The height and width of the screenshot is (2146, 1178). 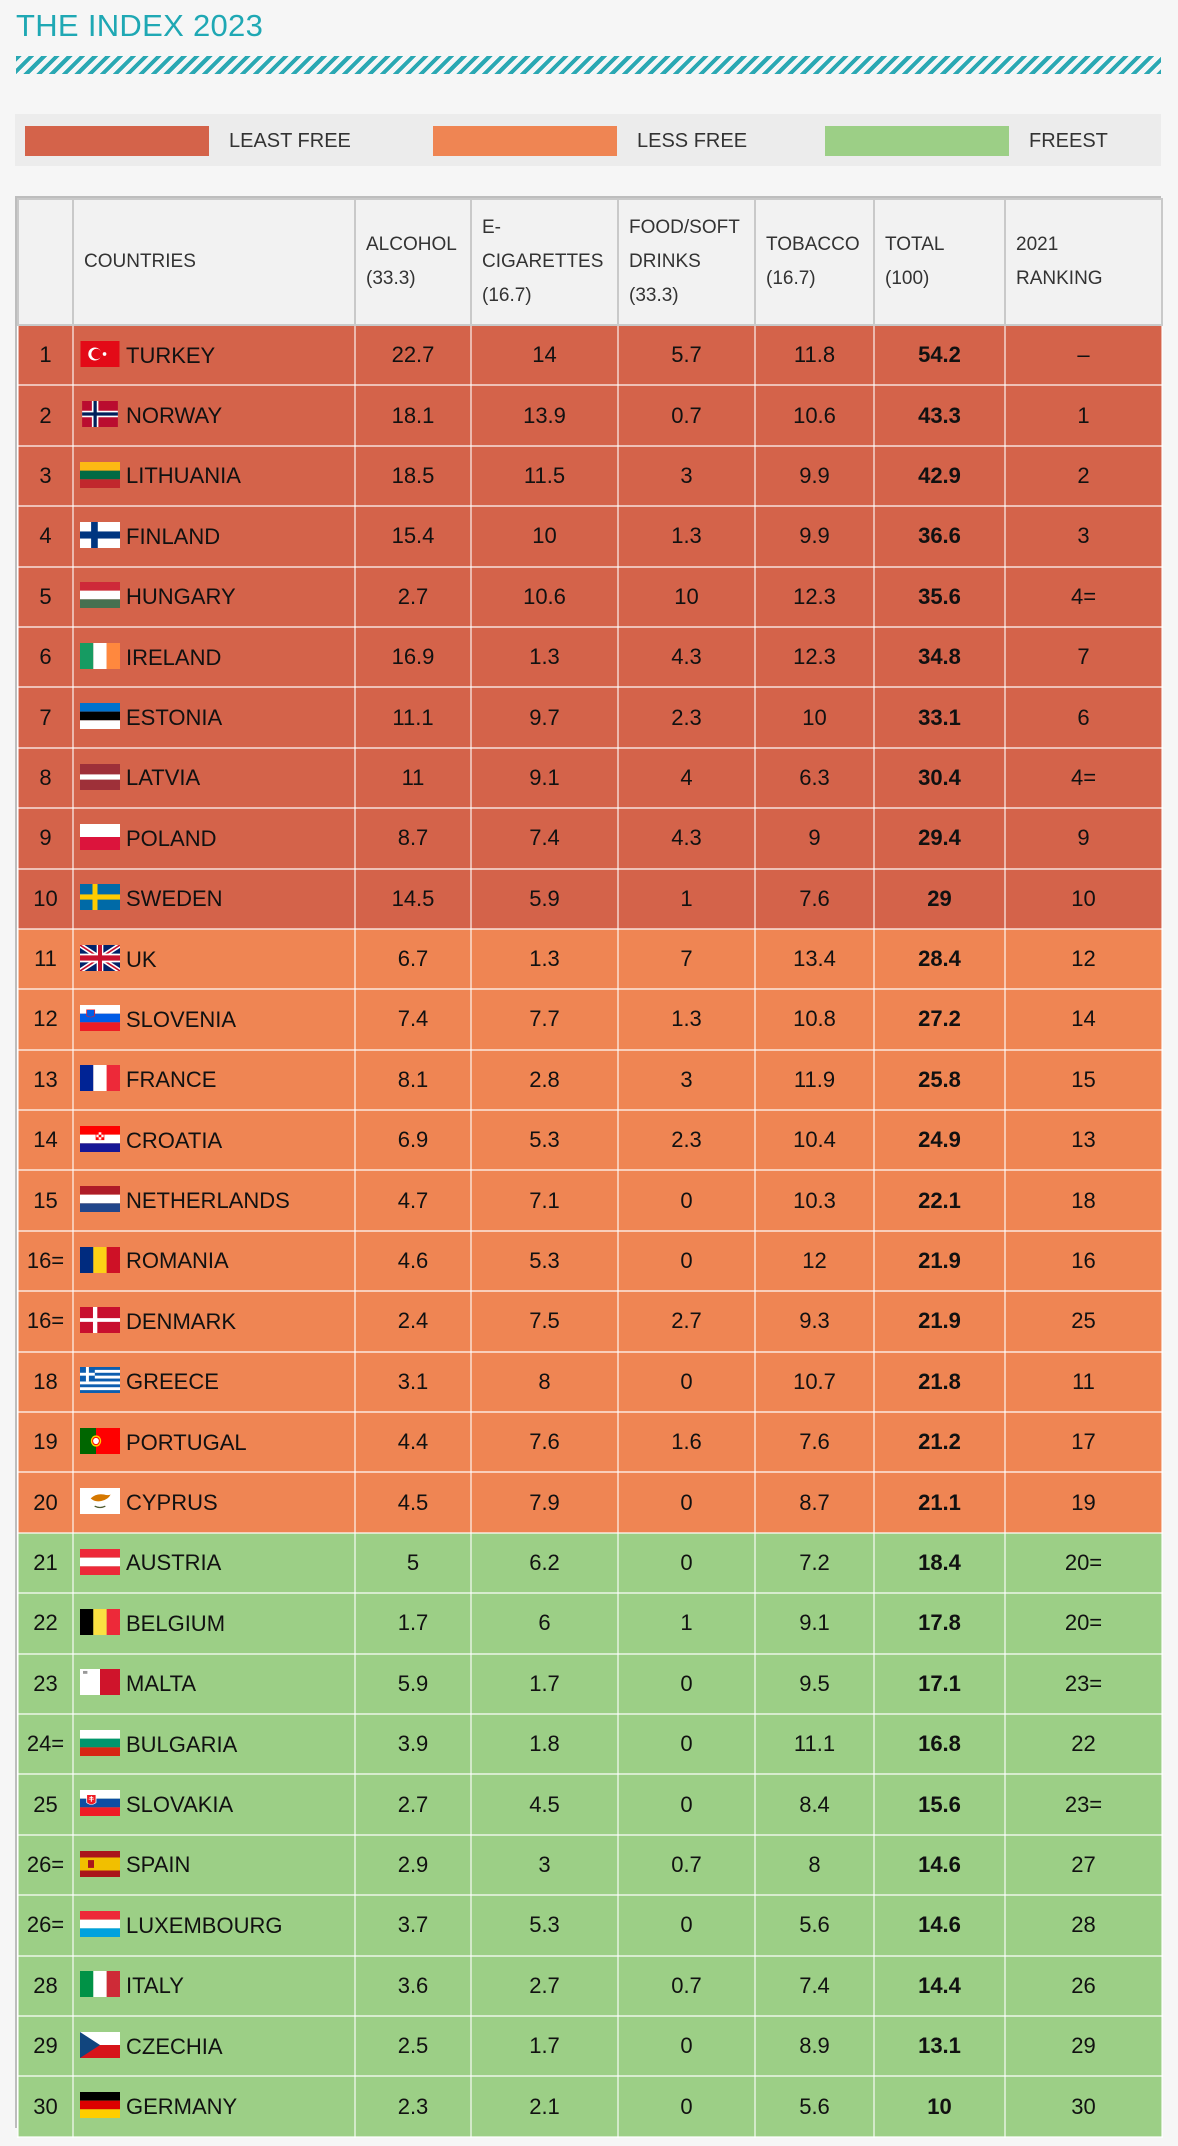 I want to click on country-cell: ROMANIA, so click(x=214, y=1261).